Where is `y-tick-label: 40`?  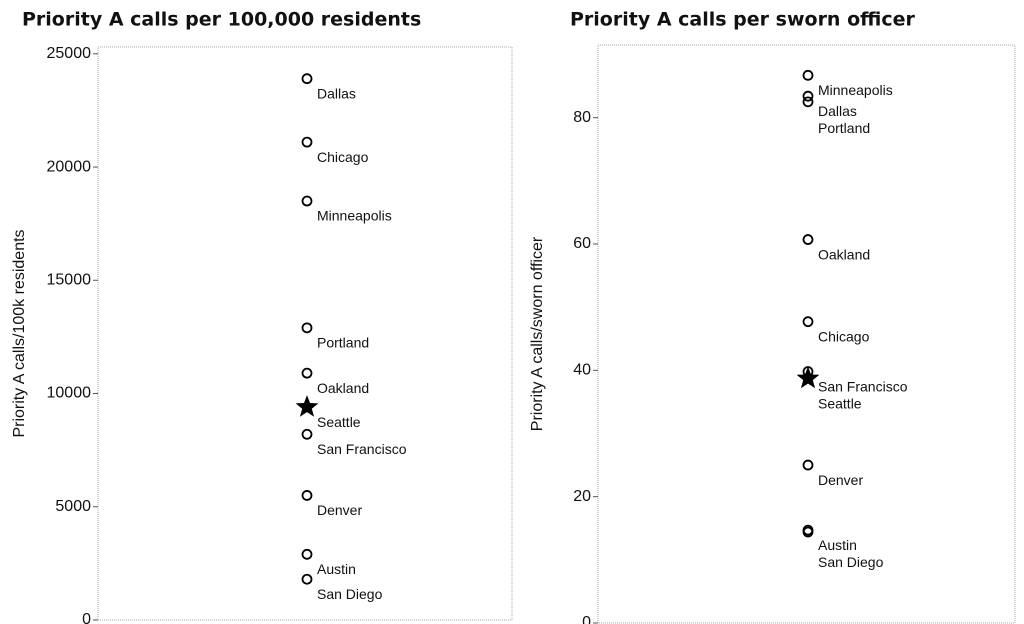
y-tick-label: 40 is located at coordinates (582, 370).